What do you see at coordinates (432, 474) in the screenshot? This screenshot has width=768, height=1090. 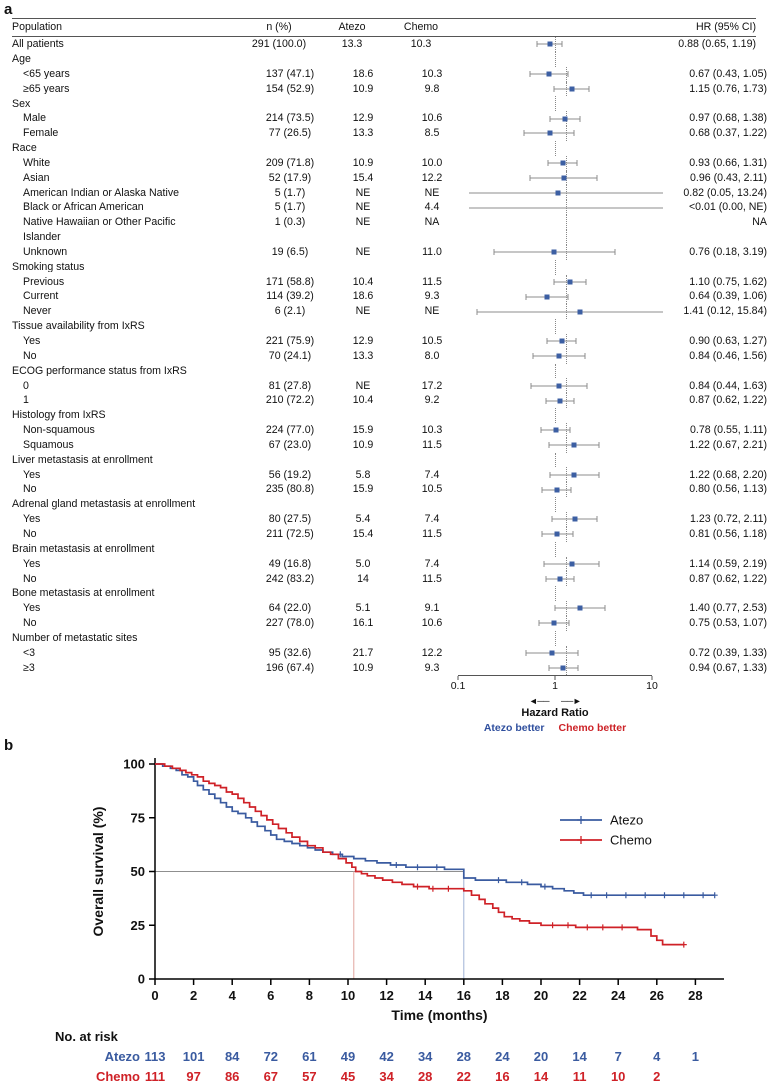 I see `chemo-value: 7.4` at bounding box center [432, 474].